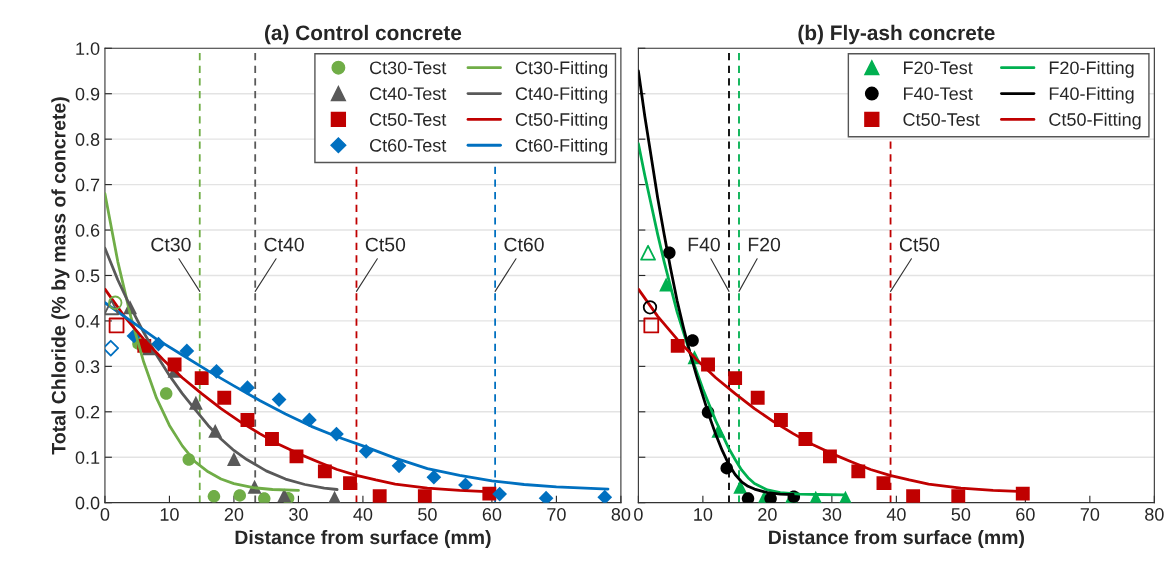  I want to click on chart-title: (a) Control concrete, so click(363, 34).